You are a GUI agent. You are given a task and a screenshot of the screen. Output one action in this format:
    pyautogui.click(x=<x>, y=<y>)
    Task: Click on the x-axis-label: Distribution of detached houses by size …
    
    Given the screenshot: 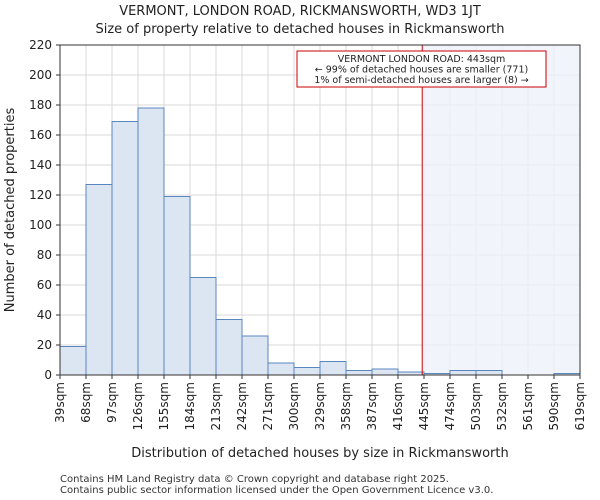 What is the action you would take?
    pyautogui.click(x=319, y=453)
    